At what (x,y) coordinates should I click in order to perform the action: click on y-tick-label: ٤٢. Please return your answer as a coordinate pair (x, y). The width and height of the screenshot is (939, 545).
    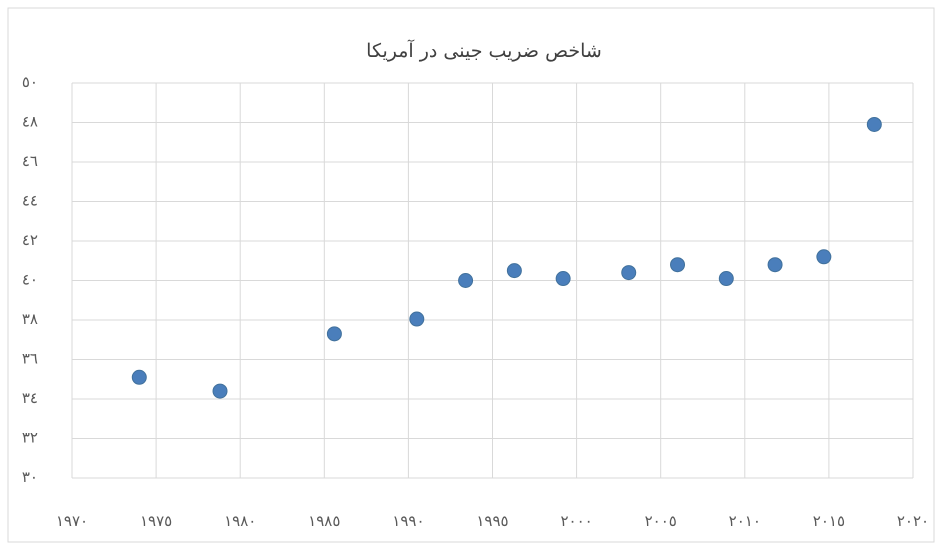
    Looking at the image, I should click on (30, 240).